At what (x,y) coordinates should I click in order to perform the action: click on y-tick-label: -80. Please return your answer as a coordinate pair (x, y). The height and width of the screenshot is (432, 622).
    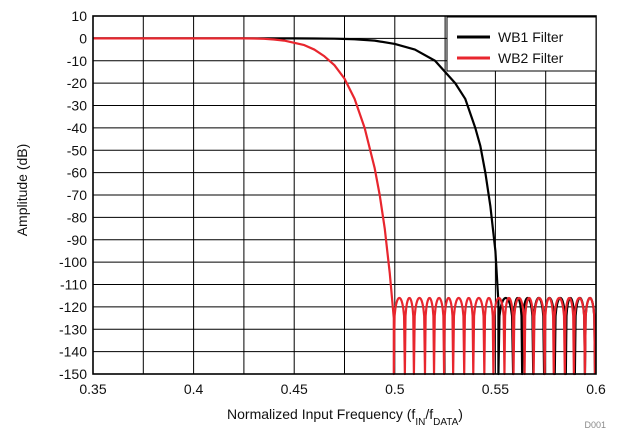
    Looking at the image, I should click on (77, 217).